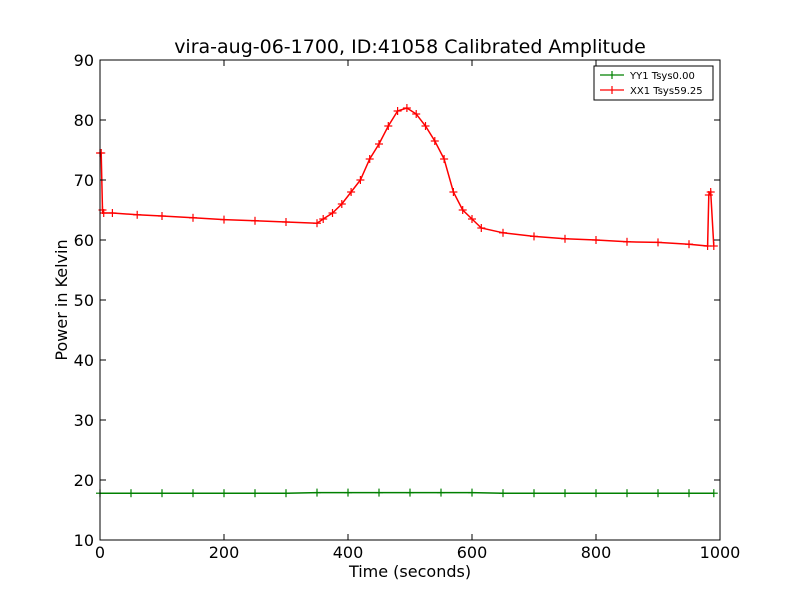  I want to click on x-axis-label: Time (seconds), so click(409, 571).